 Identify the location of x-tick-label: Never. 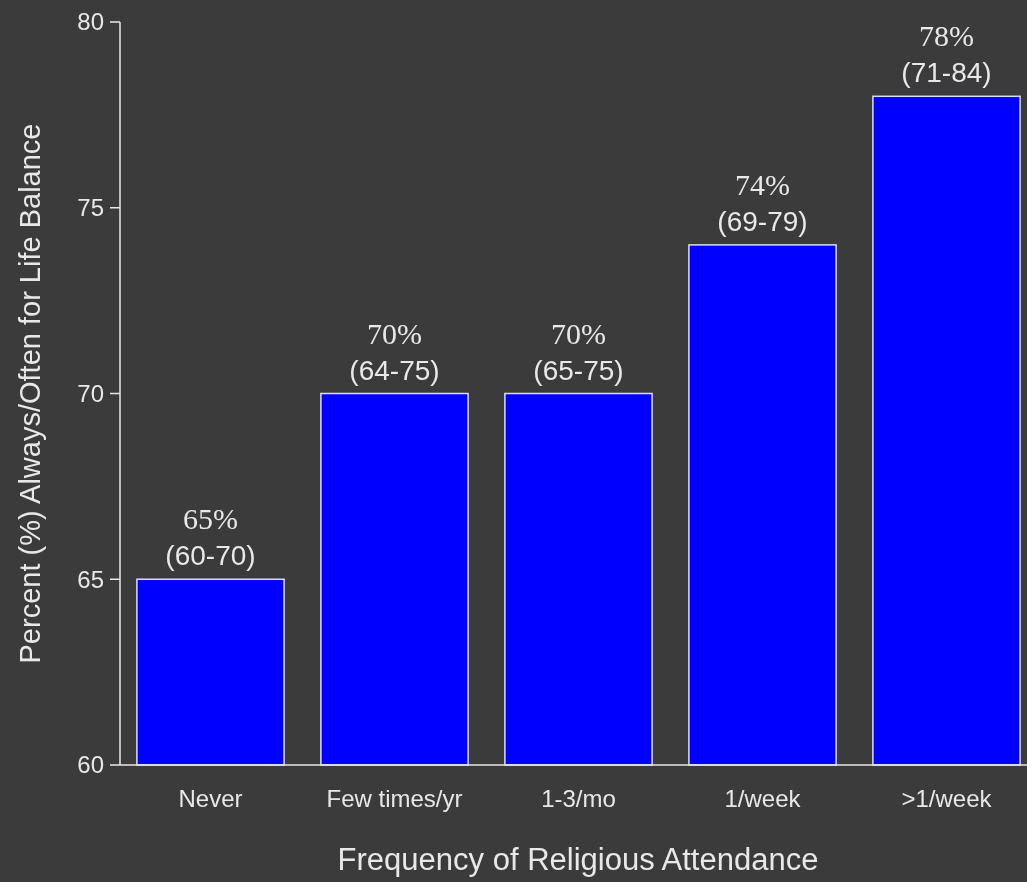
(210, 798).